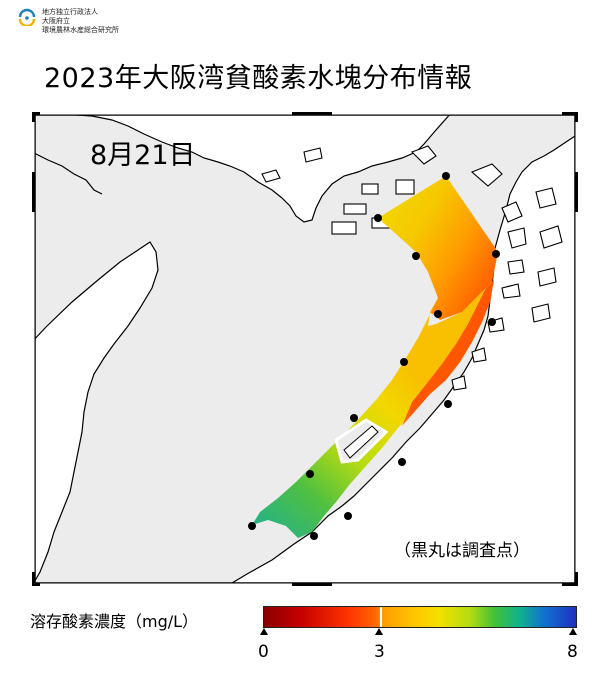 This screenshot has height=680, width=605. What do you see at coordinates (80, 21) in the screenshot?
I see `organization-name: 地方独立行政法人 大阪府立 環境農林水産総合研究所` at bounding box center [80, 21].